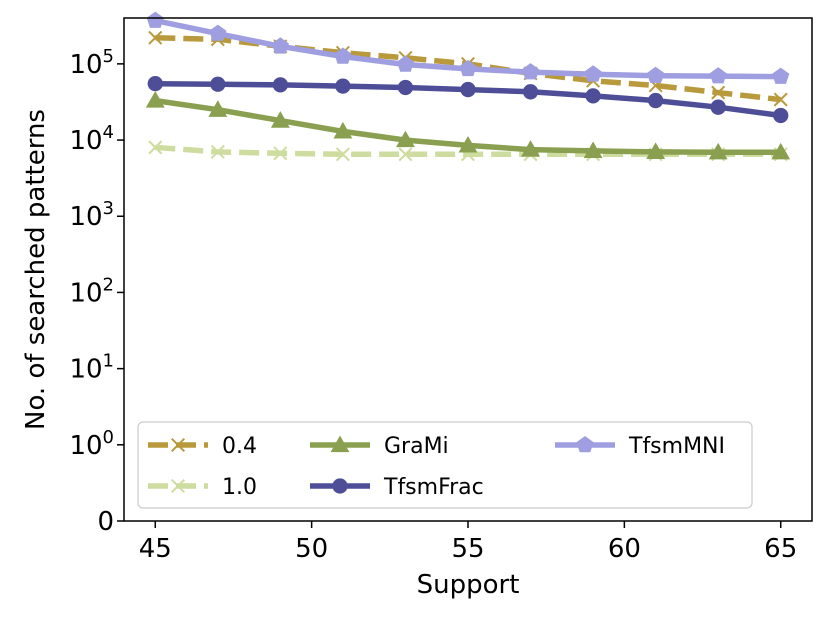  What do you see at coordinates (311, 549) in the screenshot?
I see `x-tick-label: 50` at bounding box center [311, 549].